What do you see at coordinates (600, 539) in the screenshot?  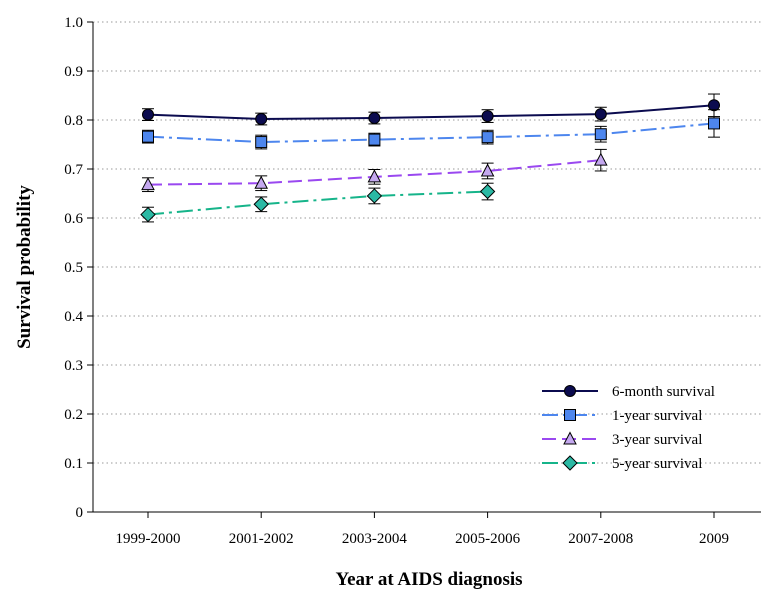 I see `x-tick-label: 2007-2008` at bounding box center [600, 539].